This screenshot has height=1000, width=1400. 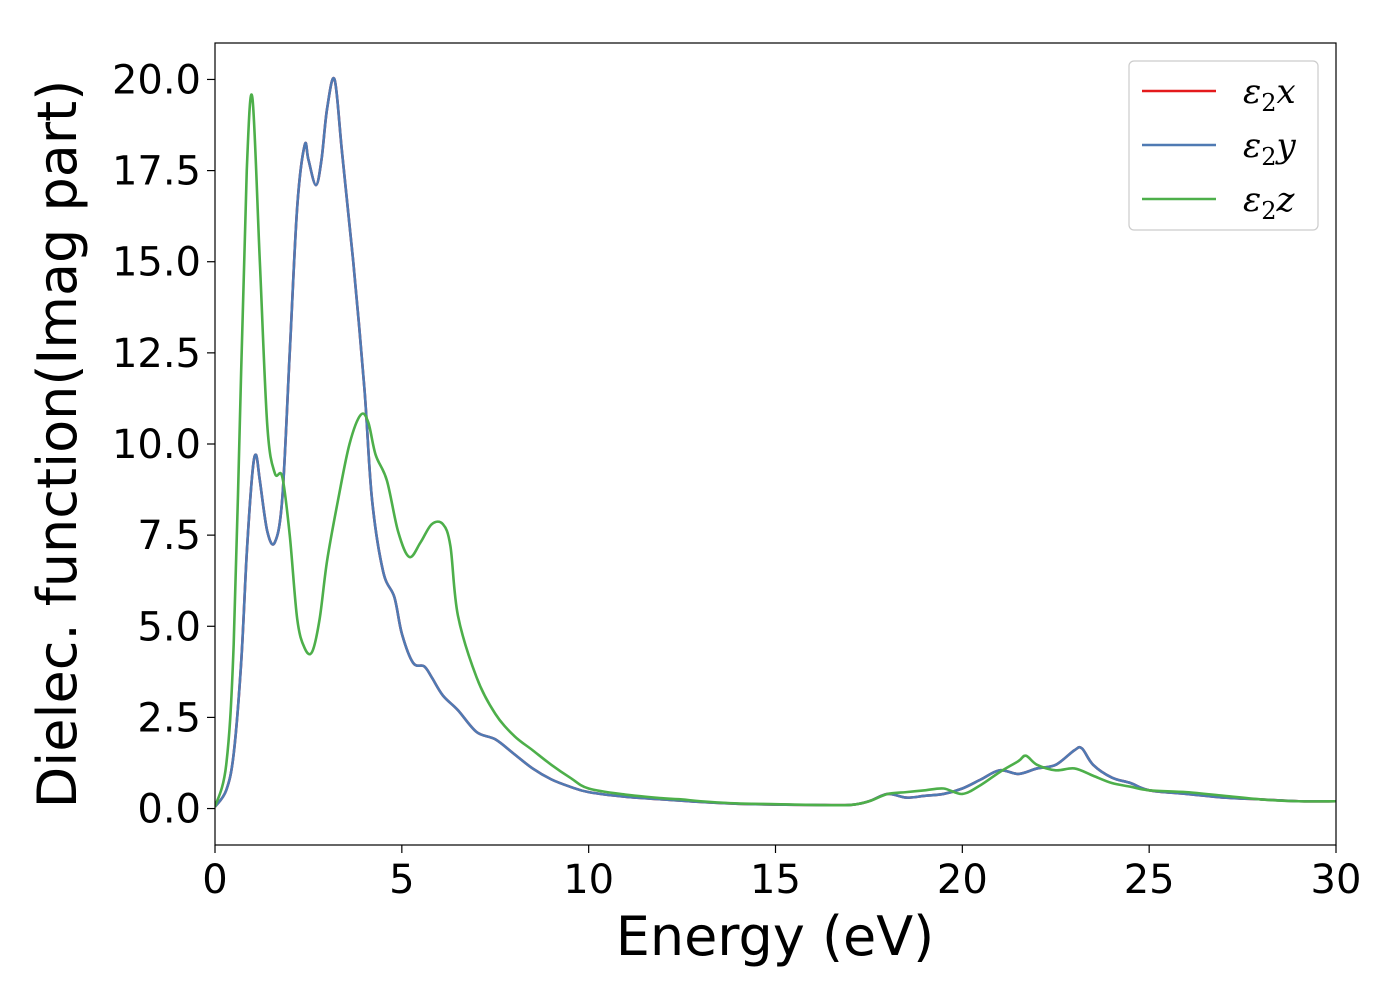 I want to click on y-axis: 0.0 2.5 5.0 7.5 10.0 12.5 15.0 17.5 20.0, so click(x=163, y=445).